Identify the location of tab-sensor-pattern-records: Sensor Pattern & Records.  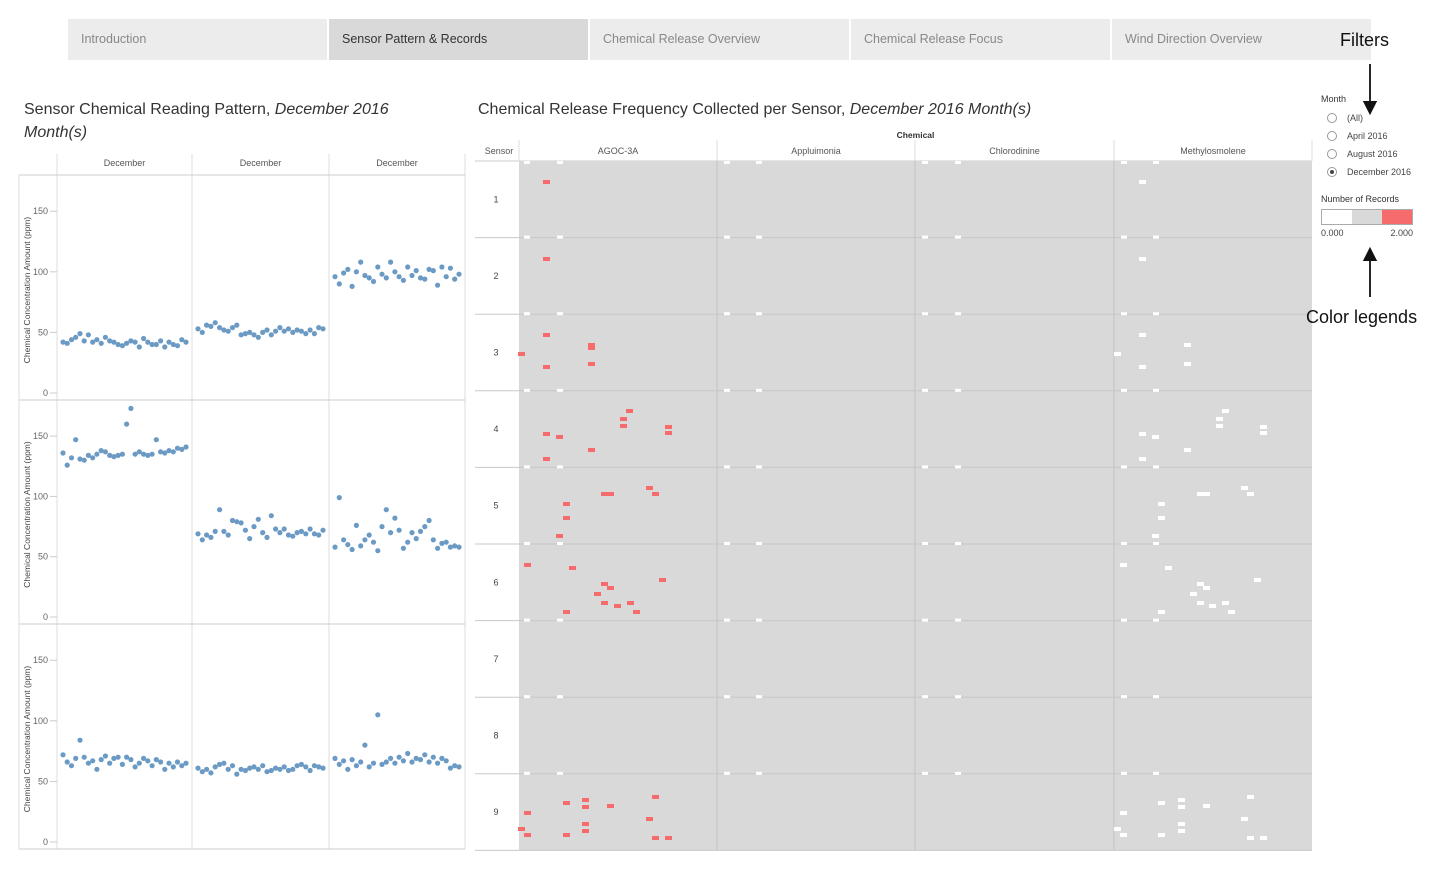
(458, 39).